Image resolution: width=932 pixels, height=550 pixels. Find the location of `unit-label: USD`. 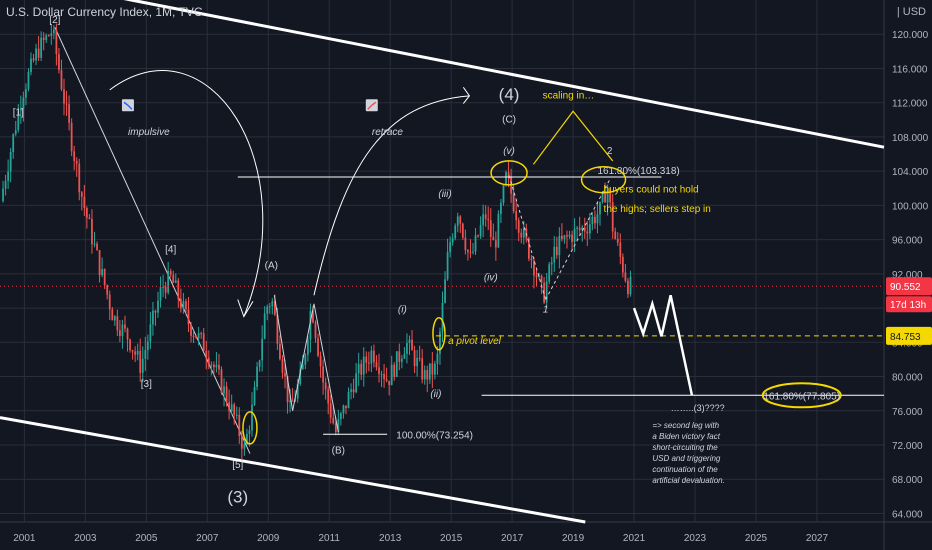

unit-label: USD is located at coordinates (914, 12).